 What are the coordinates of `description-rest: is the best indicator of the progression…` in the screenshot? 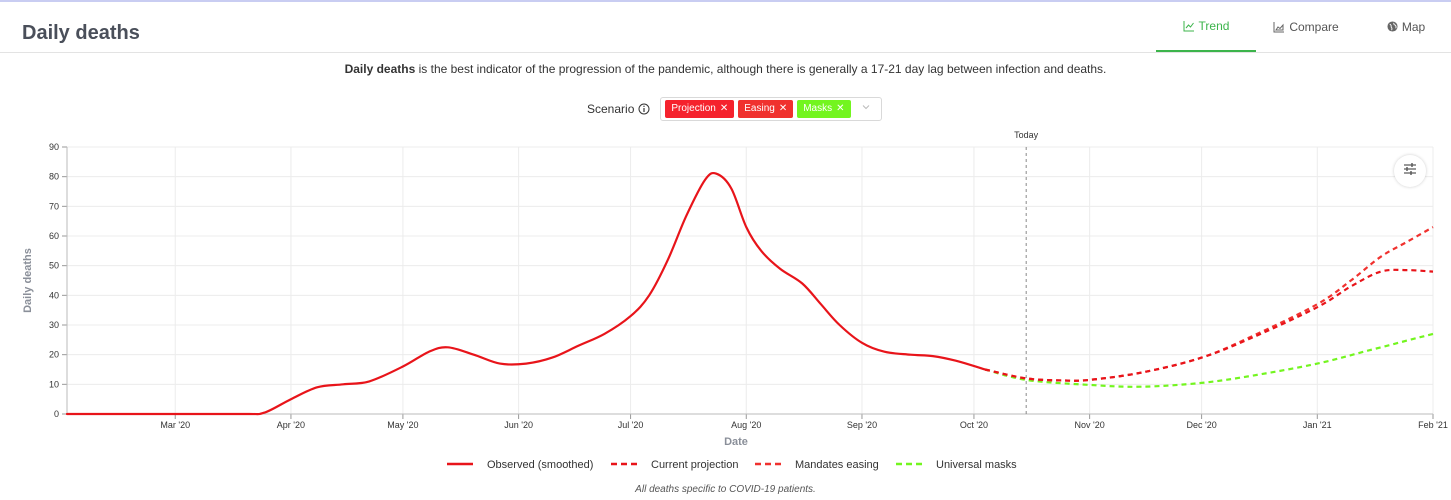 It's located at (761, 69).